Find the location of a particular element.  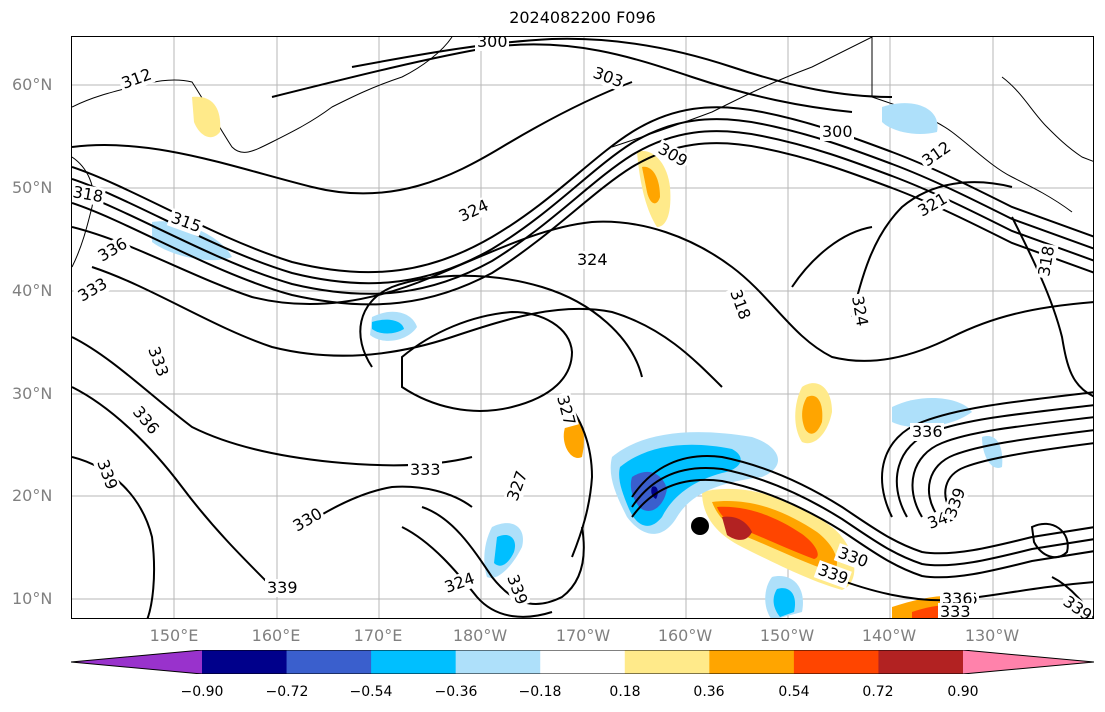

colorbar-graphic is located at coordinates (582, 662).